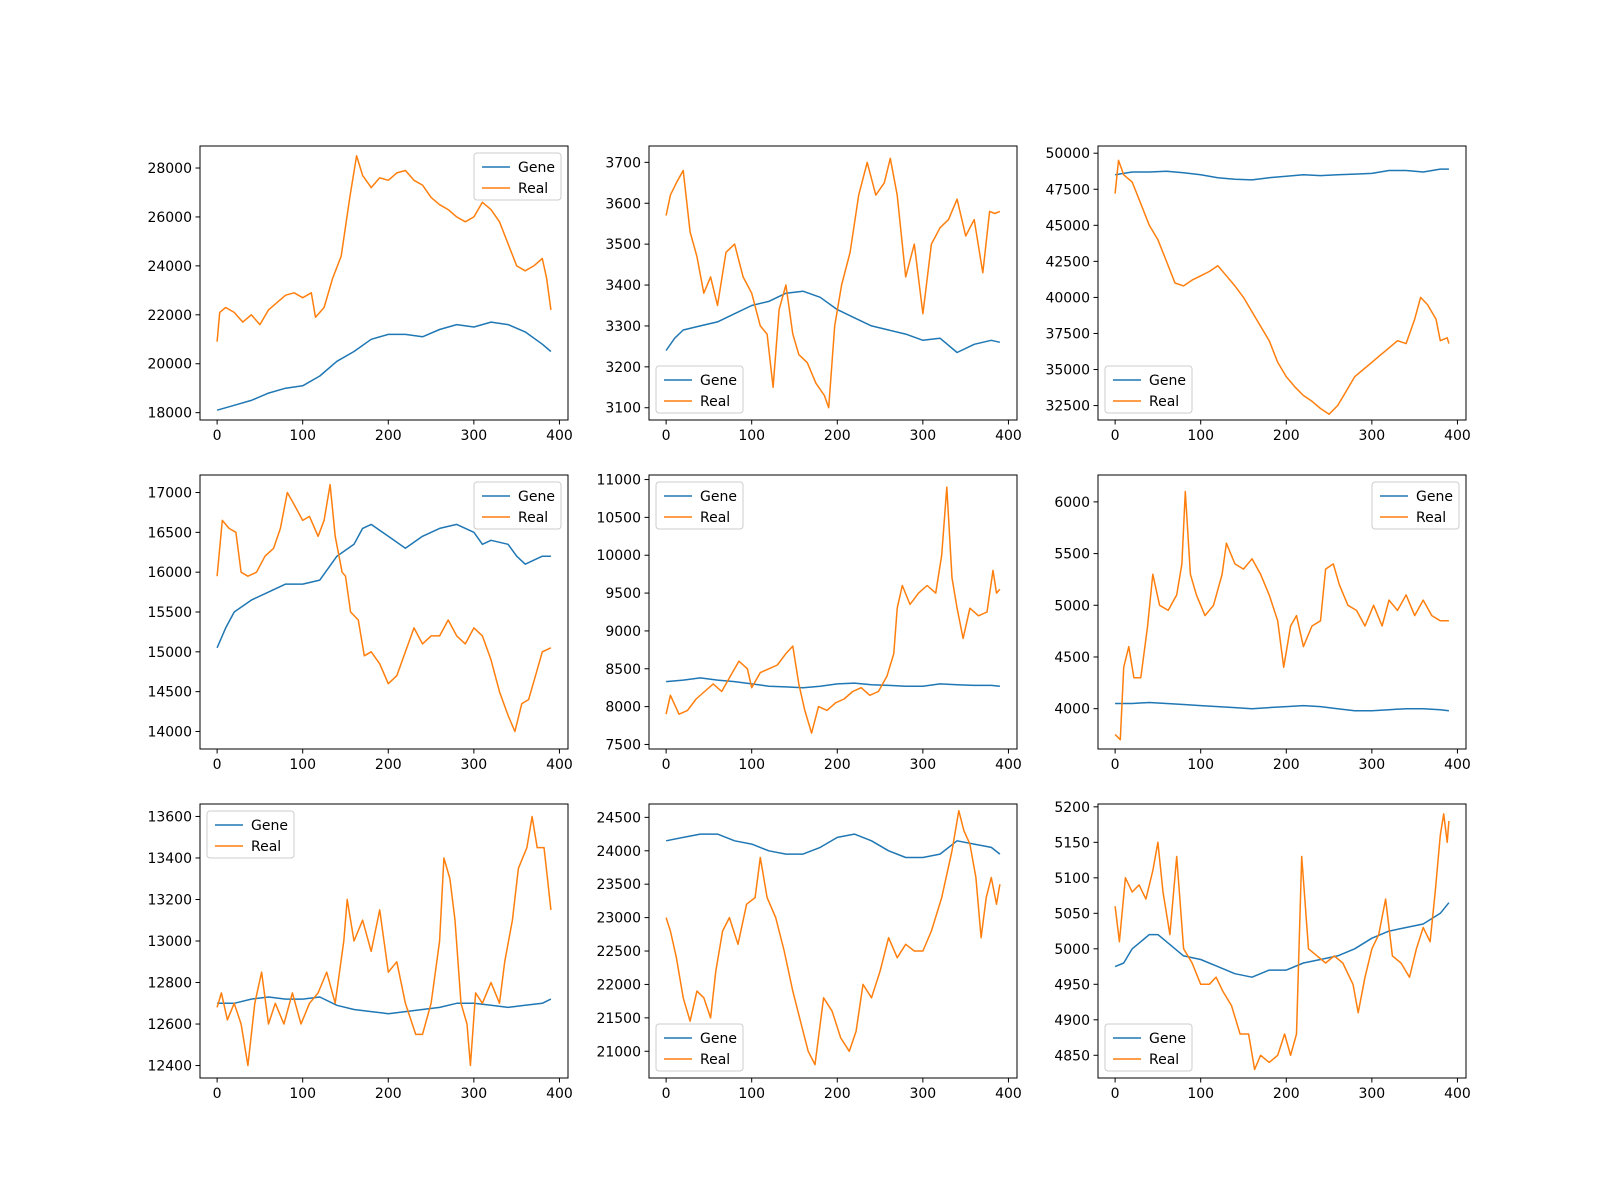 The width and height of the screenshot is (1600, 1200). I want to click on y-tick-label: 12400, so click(169, 1067).